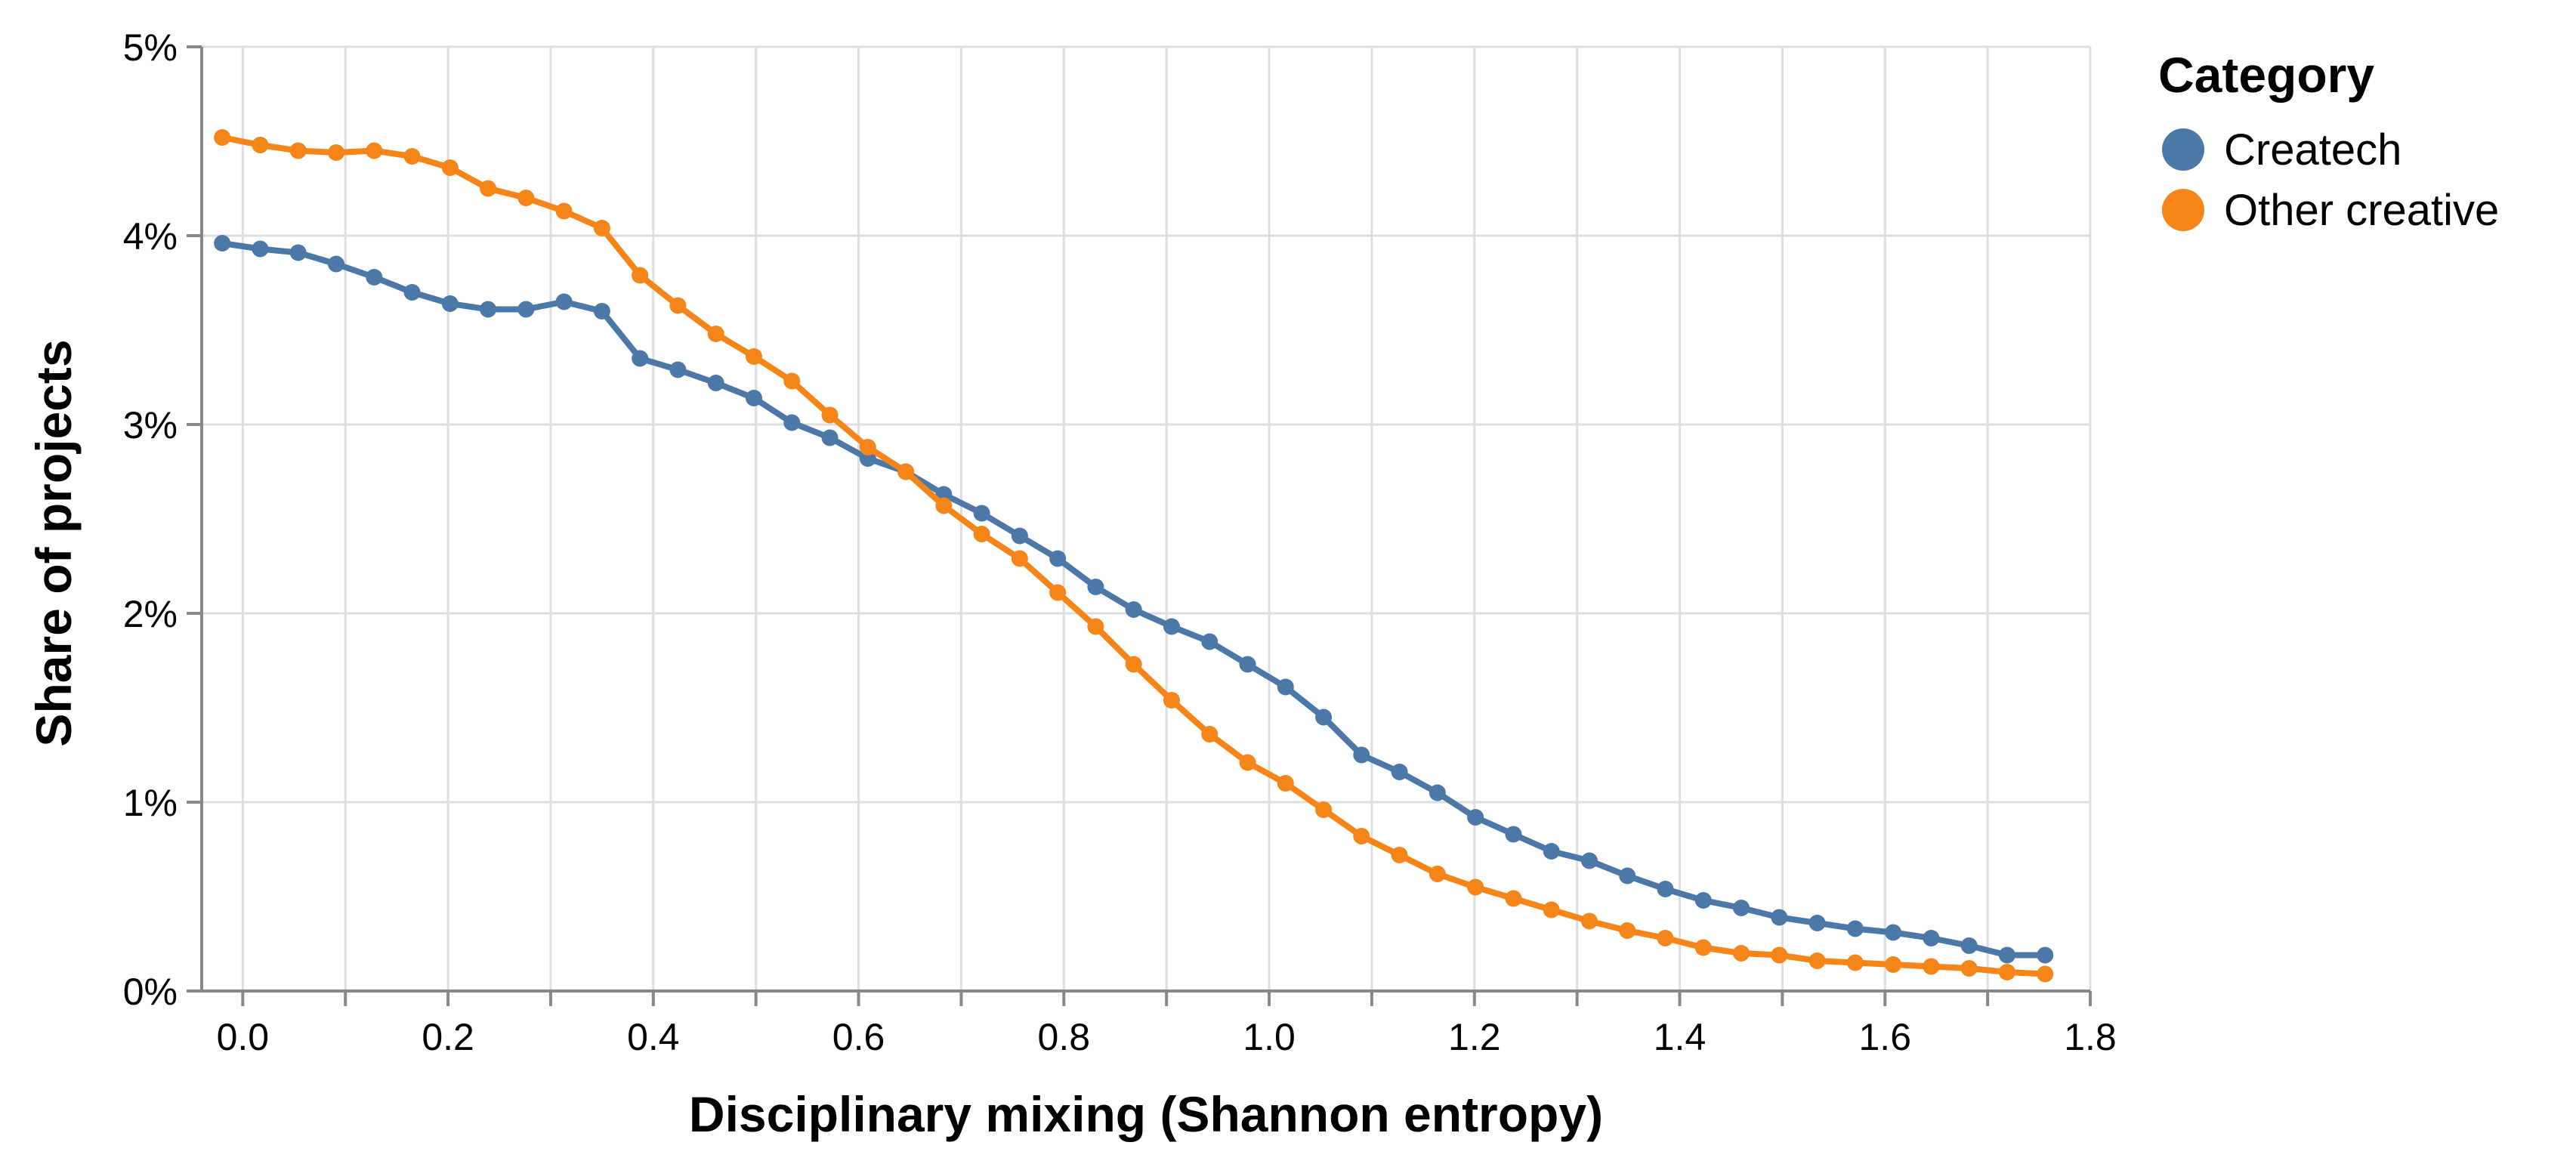  What do you see at coordinates (2312, 149) in the screenshot?
I see `legend-label: Createch` at bounding box center [2312, 149].